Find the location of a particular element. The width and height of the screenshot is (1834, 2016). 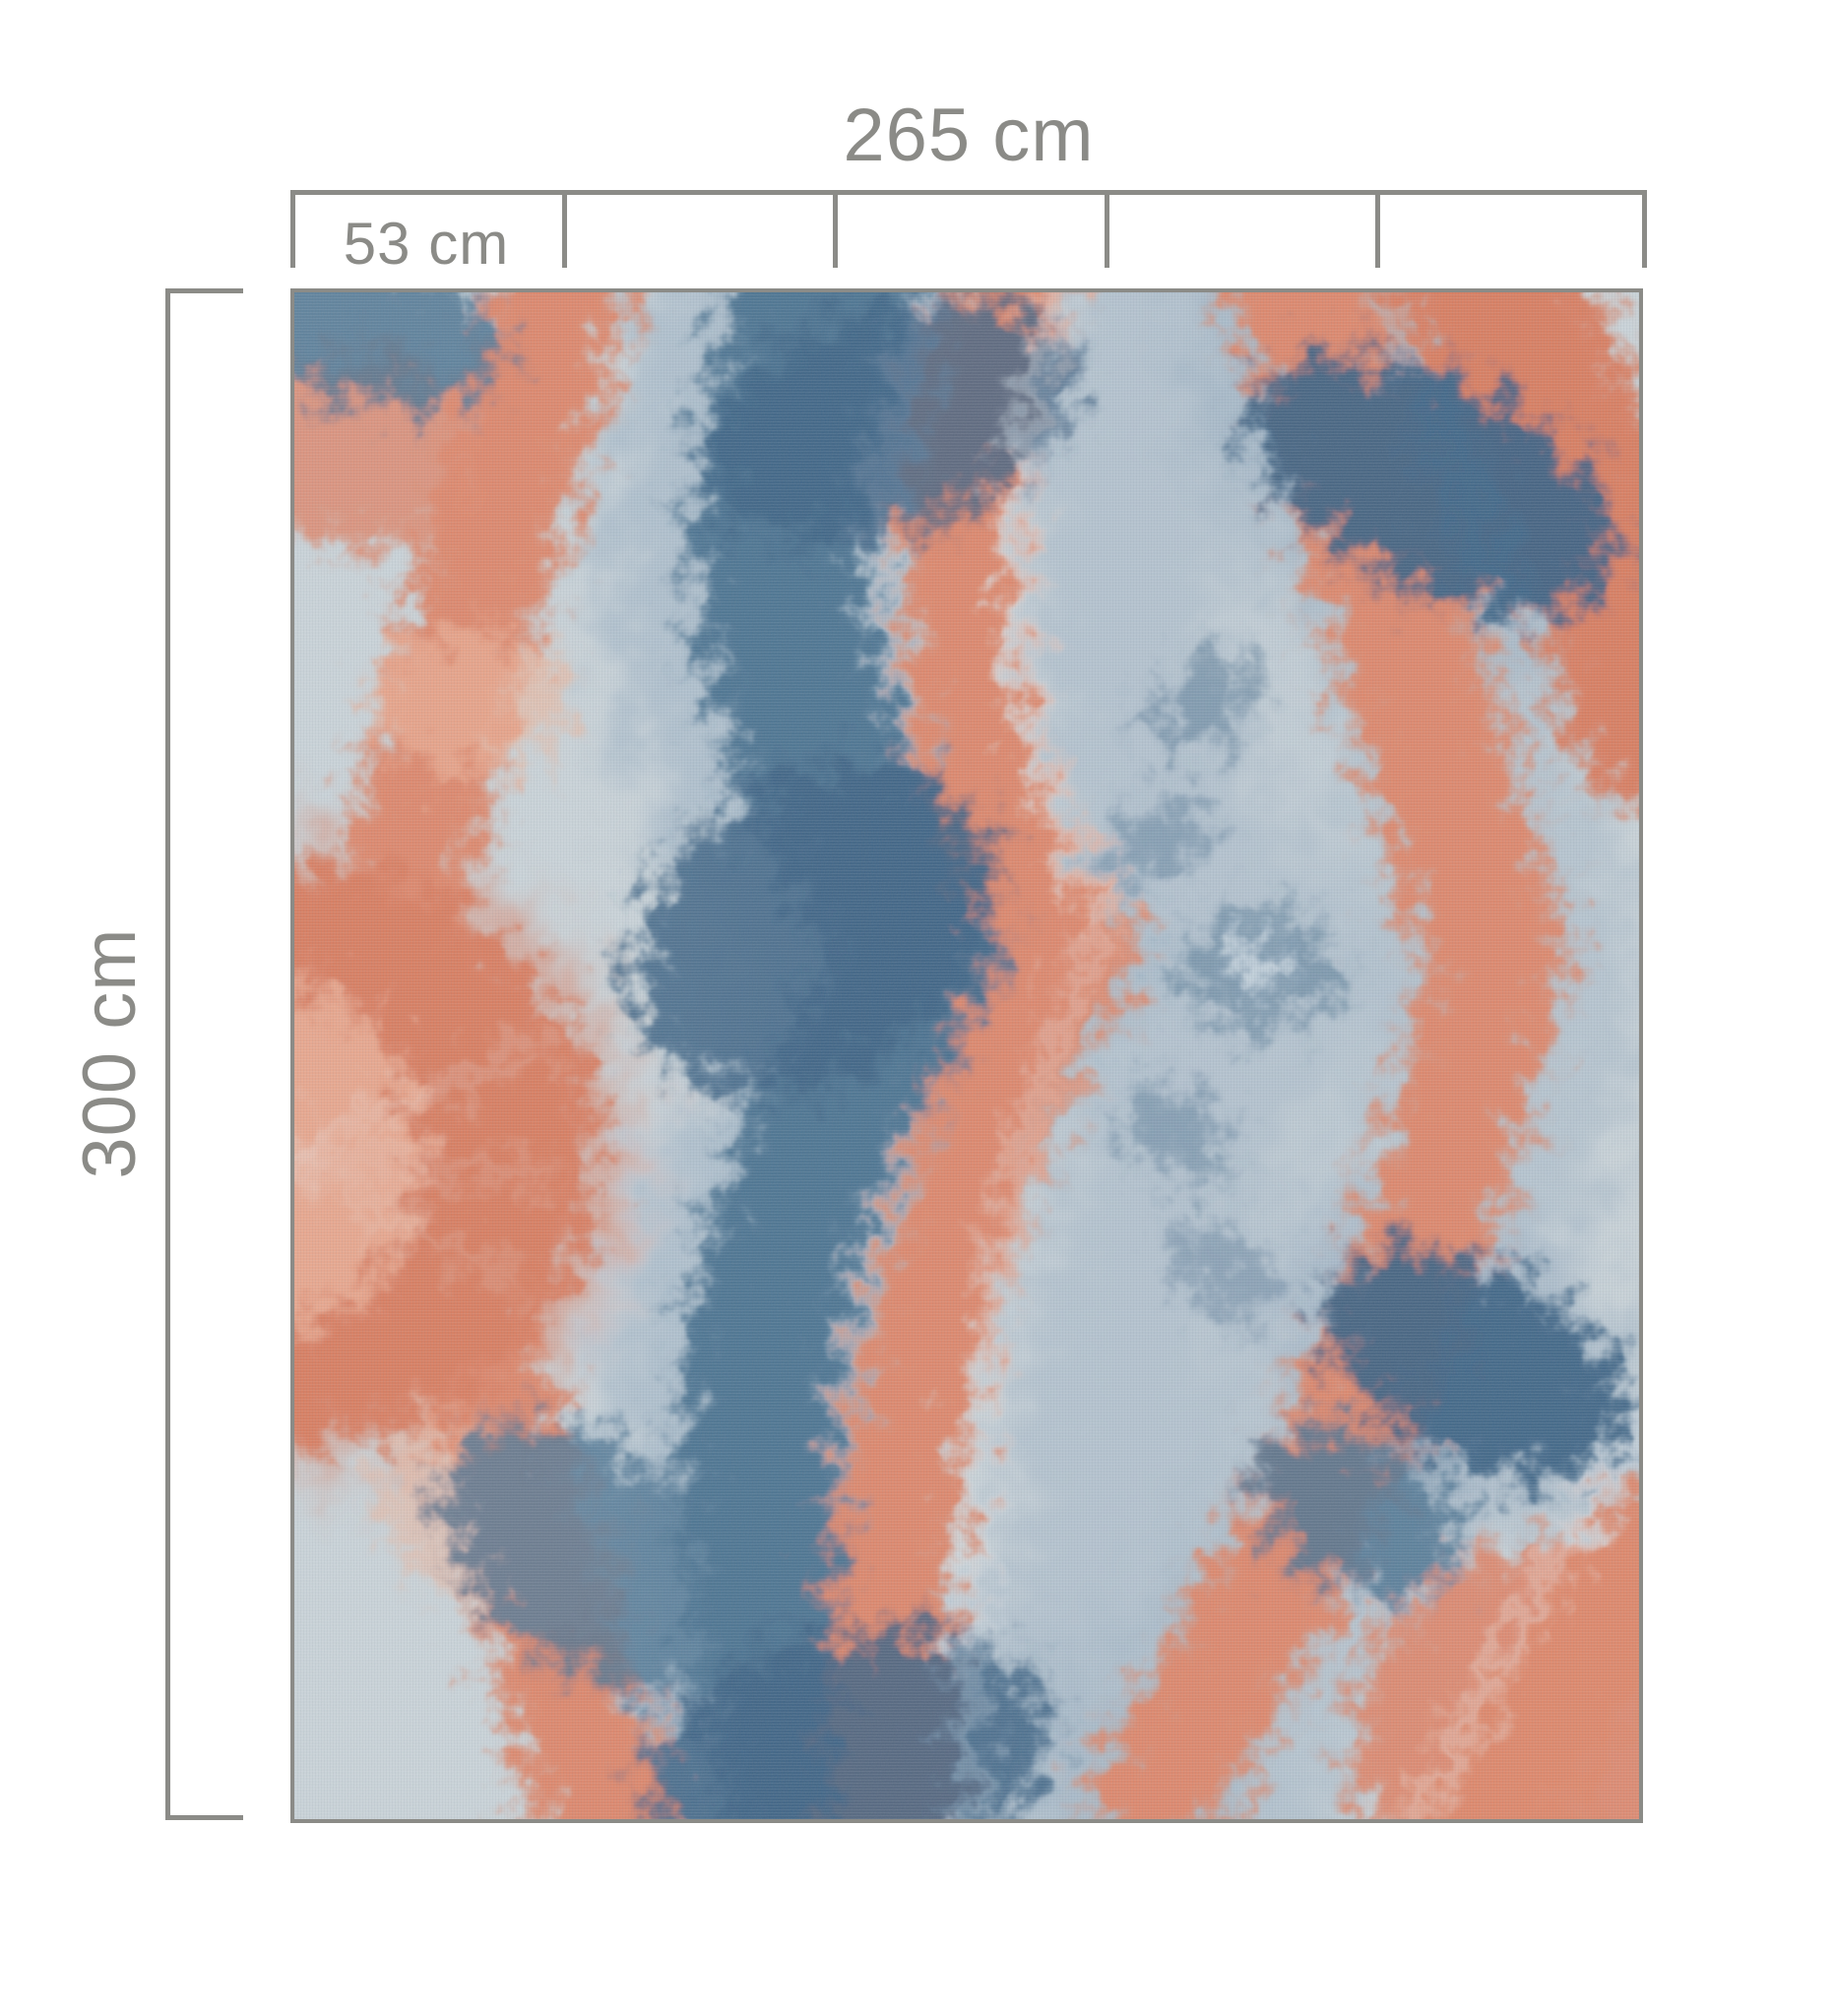

height-label: 300 cm is located at coordinates (110, 1053).